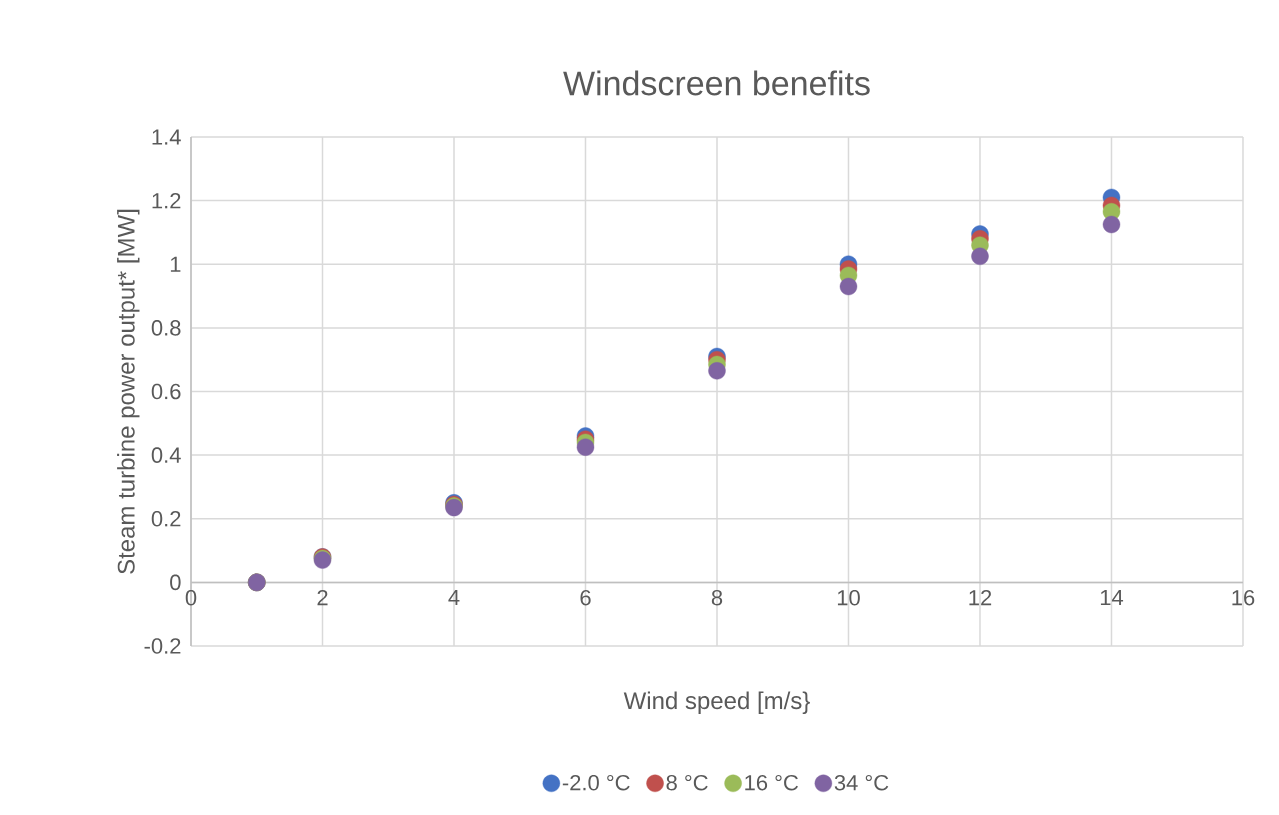 The height and width of the screenshot is (815, 1279). What do you see at coordinates (772, 782) in the screenshot?
I see `legend-label: 16 °C` at bounding box center [772, 782].